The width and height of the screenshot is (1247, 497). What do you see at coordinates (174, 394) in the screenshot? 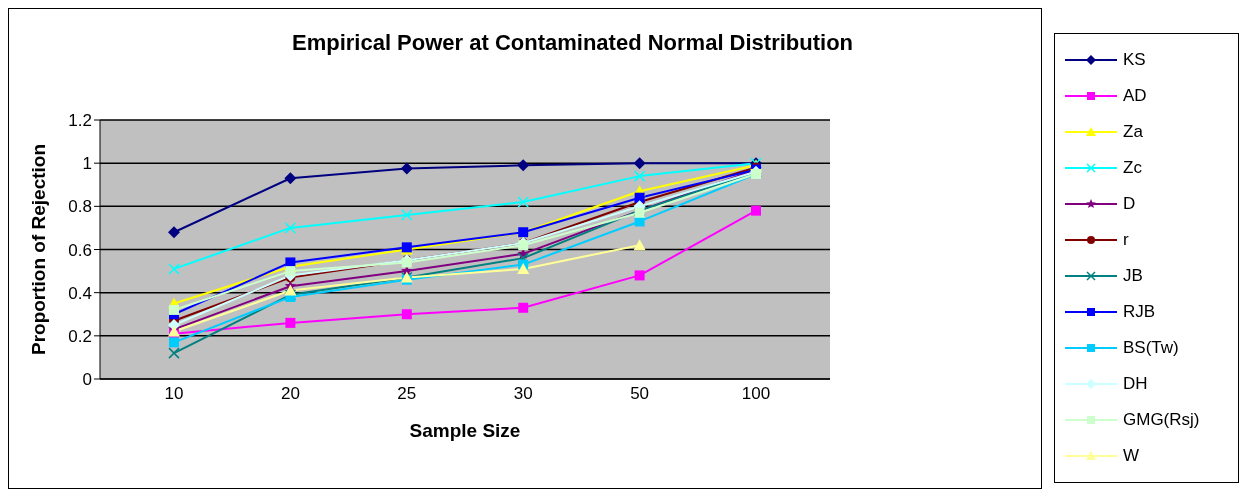
I see `x-tick-label: 10` at bounding box center [174, 394].